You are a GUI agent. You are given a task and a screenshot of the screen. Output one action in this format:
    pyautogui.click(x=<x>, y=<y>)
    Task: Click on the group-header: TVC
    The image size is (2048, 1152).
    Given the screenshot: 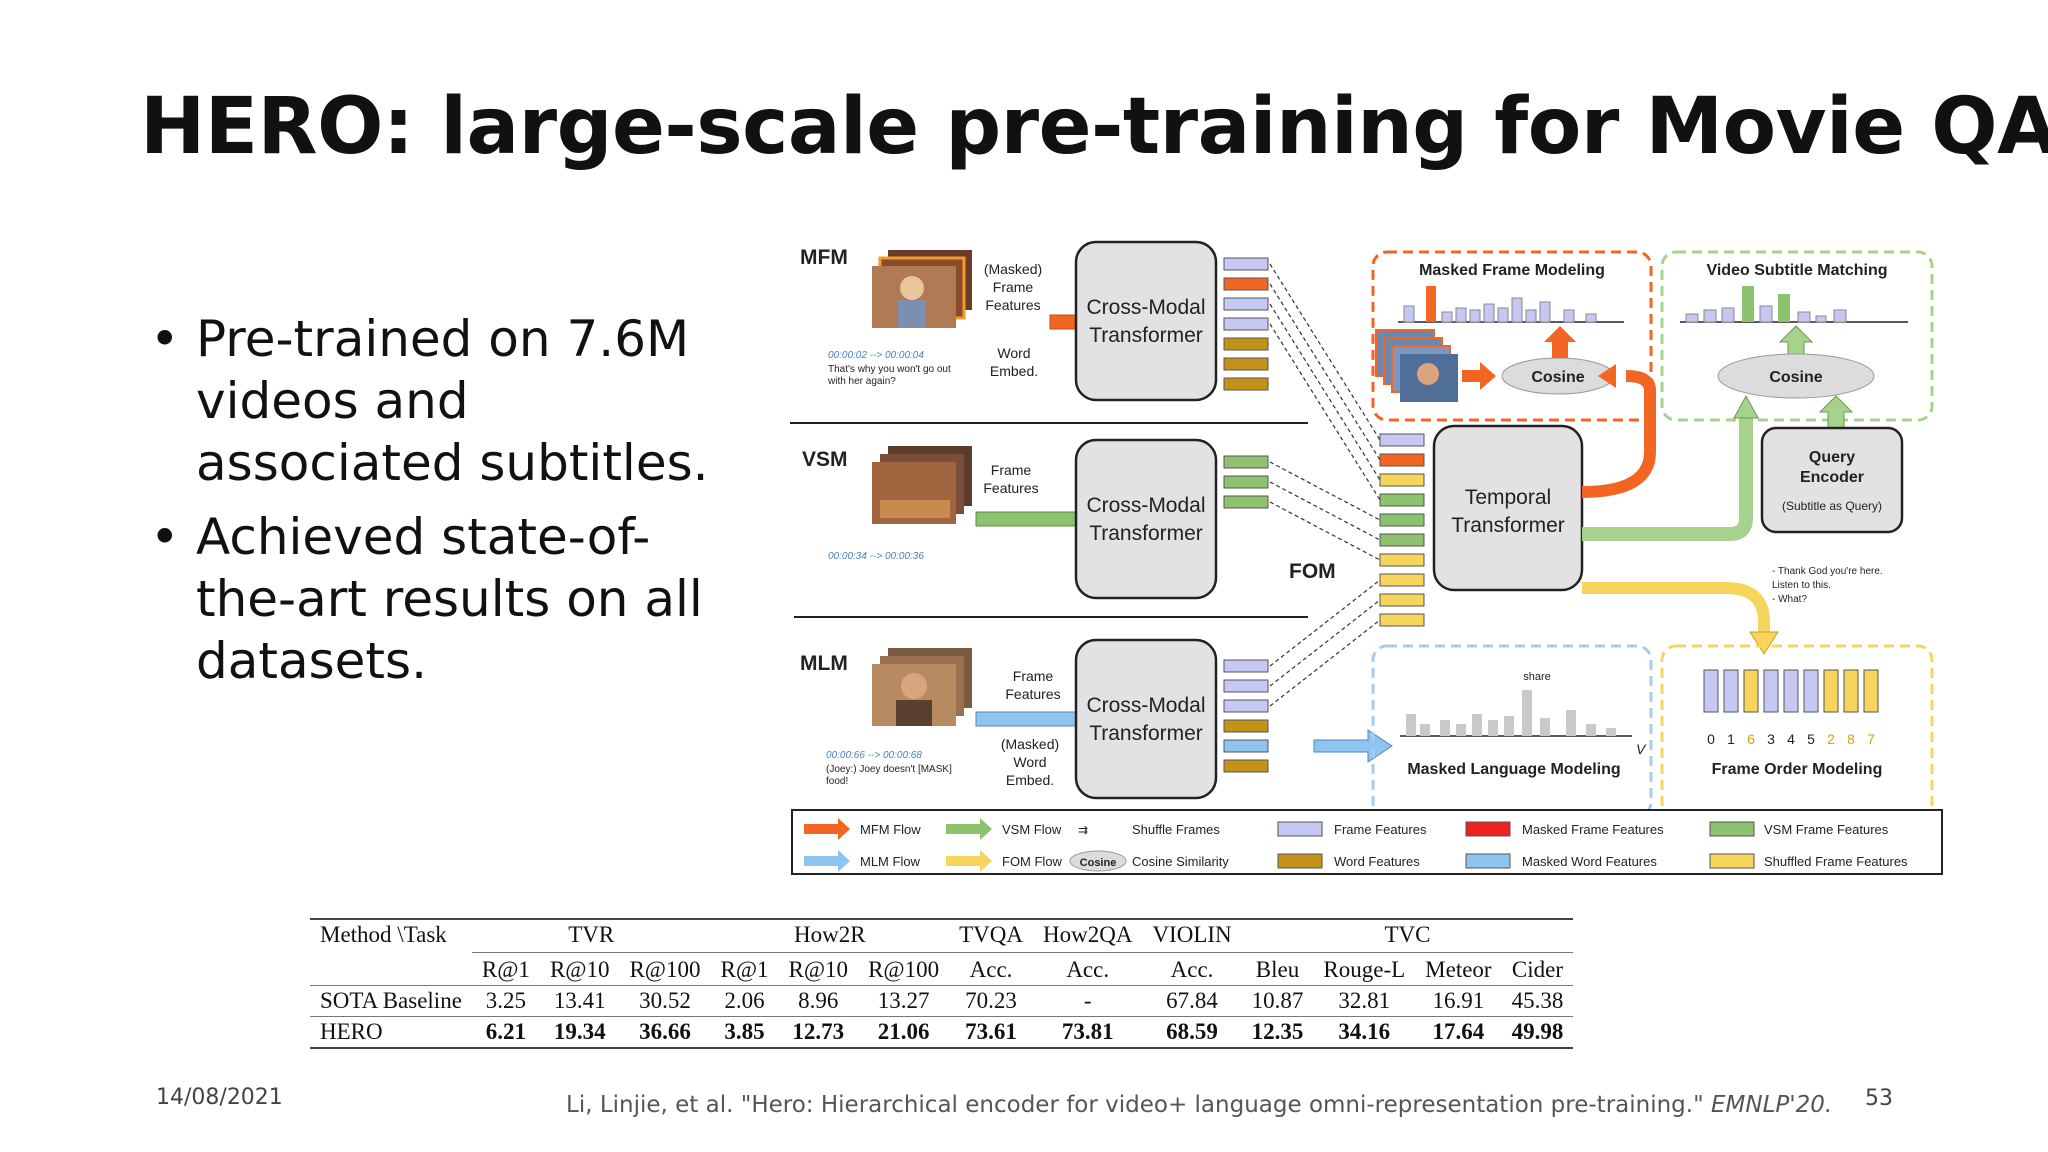 What is the action you would take?
    pyautogui.click(x=1407, y=935)
    